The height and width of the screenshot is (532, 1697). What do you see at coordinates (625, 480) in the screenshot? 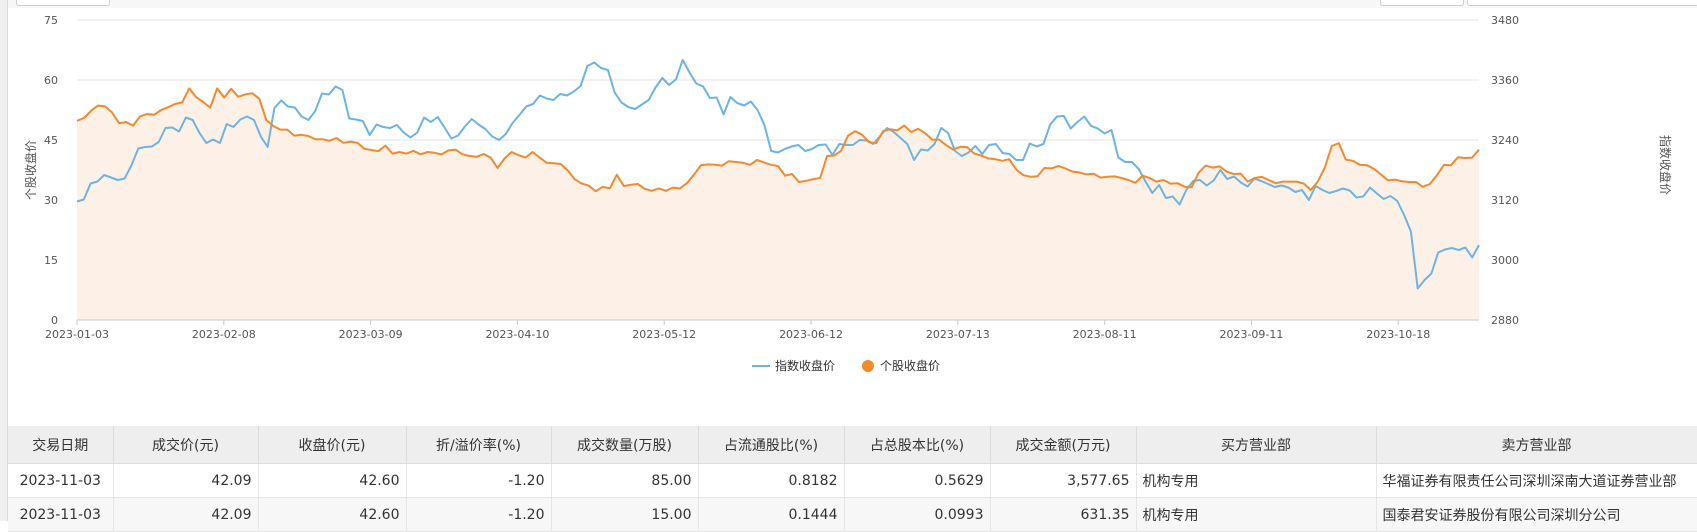
I see `cell-volume: 85.00` at bounding box center [625, 480].